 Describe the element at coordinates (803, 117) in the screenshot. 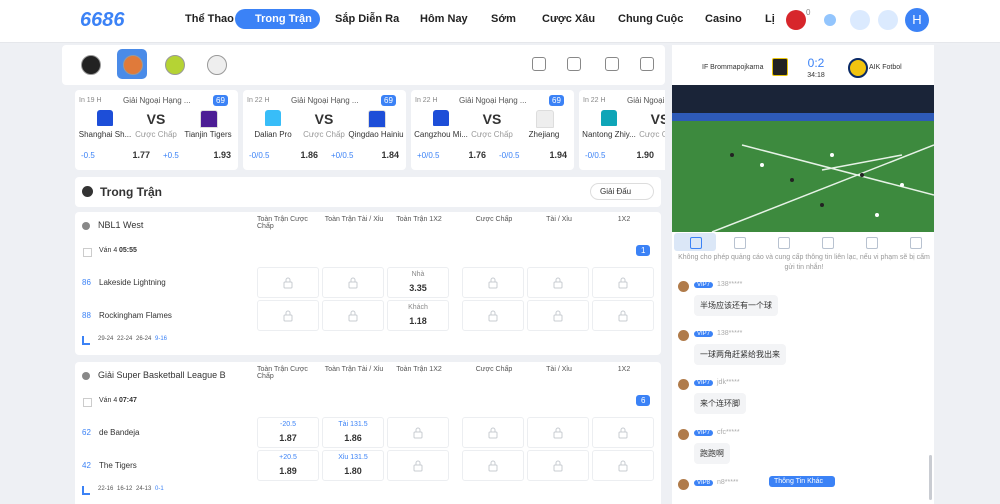

I see `ad-board` at that location.